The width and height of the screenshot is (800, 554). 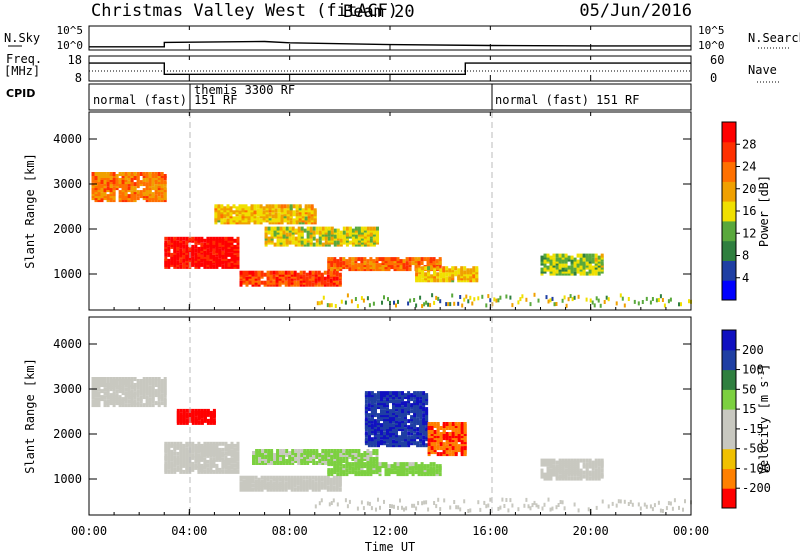 I want to click on y-tick-label: 4000, so click(x=67, y=344).